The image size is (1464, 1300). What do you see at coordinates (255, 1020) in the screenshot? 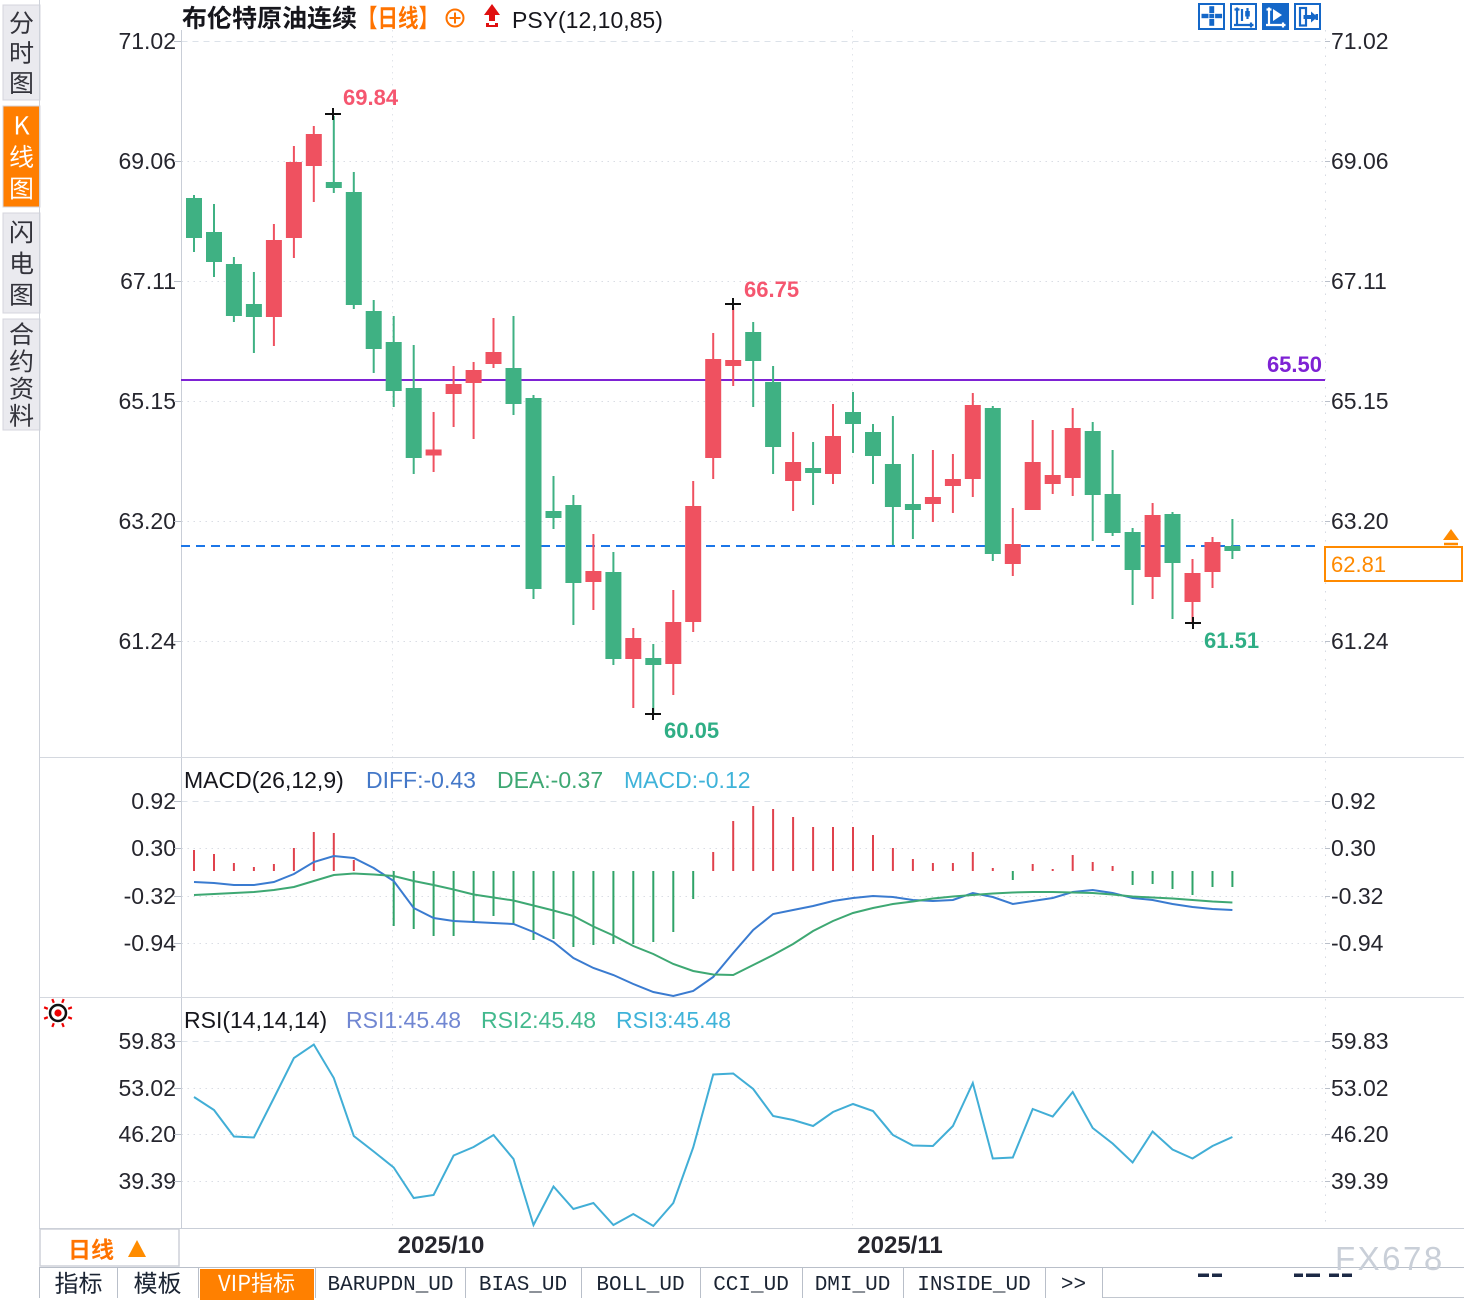
I see `svg-text: RSI(14,14,14)` at bounding box center [255, 1020].